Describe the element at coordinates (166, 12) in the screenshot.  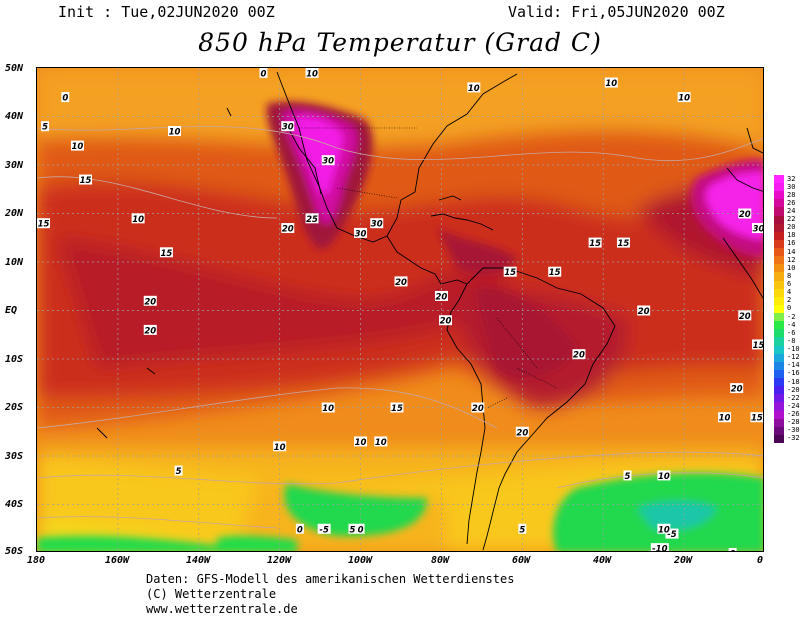
I see `init-time: Init : Tue,02JUN2020 00Z` at that location.